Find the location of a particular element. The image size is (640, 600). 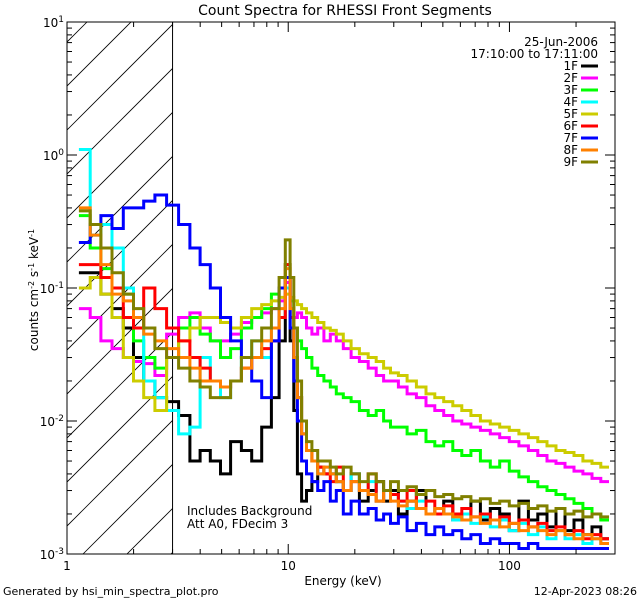

x-axis-label: Energy (keV) is located at coordinates (342, 581).